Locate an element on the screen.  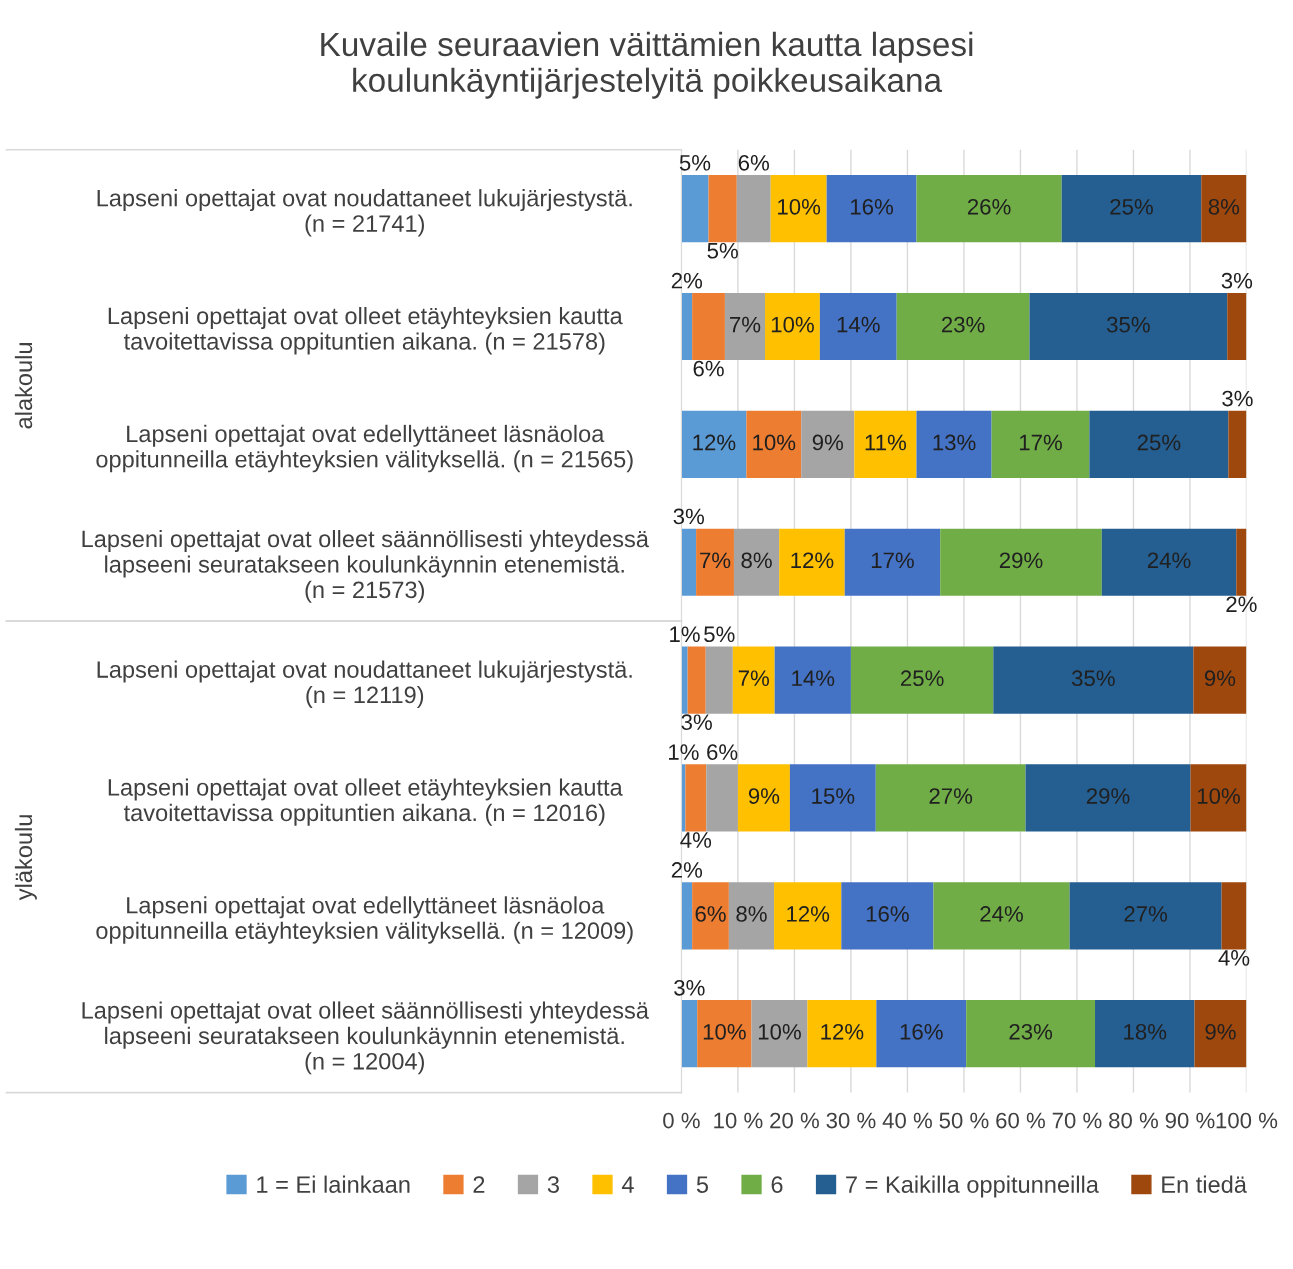
data-label: 8% is located at coordinates (751, 914).